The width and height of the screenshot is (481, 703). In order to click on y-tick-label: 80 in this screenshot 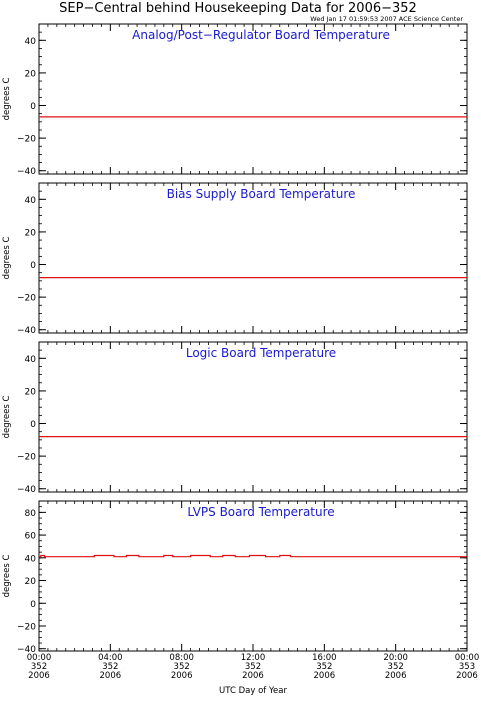, I will do `click(31, 514)`.